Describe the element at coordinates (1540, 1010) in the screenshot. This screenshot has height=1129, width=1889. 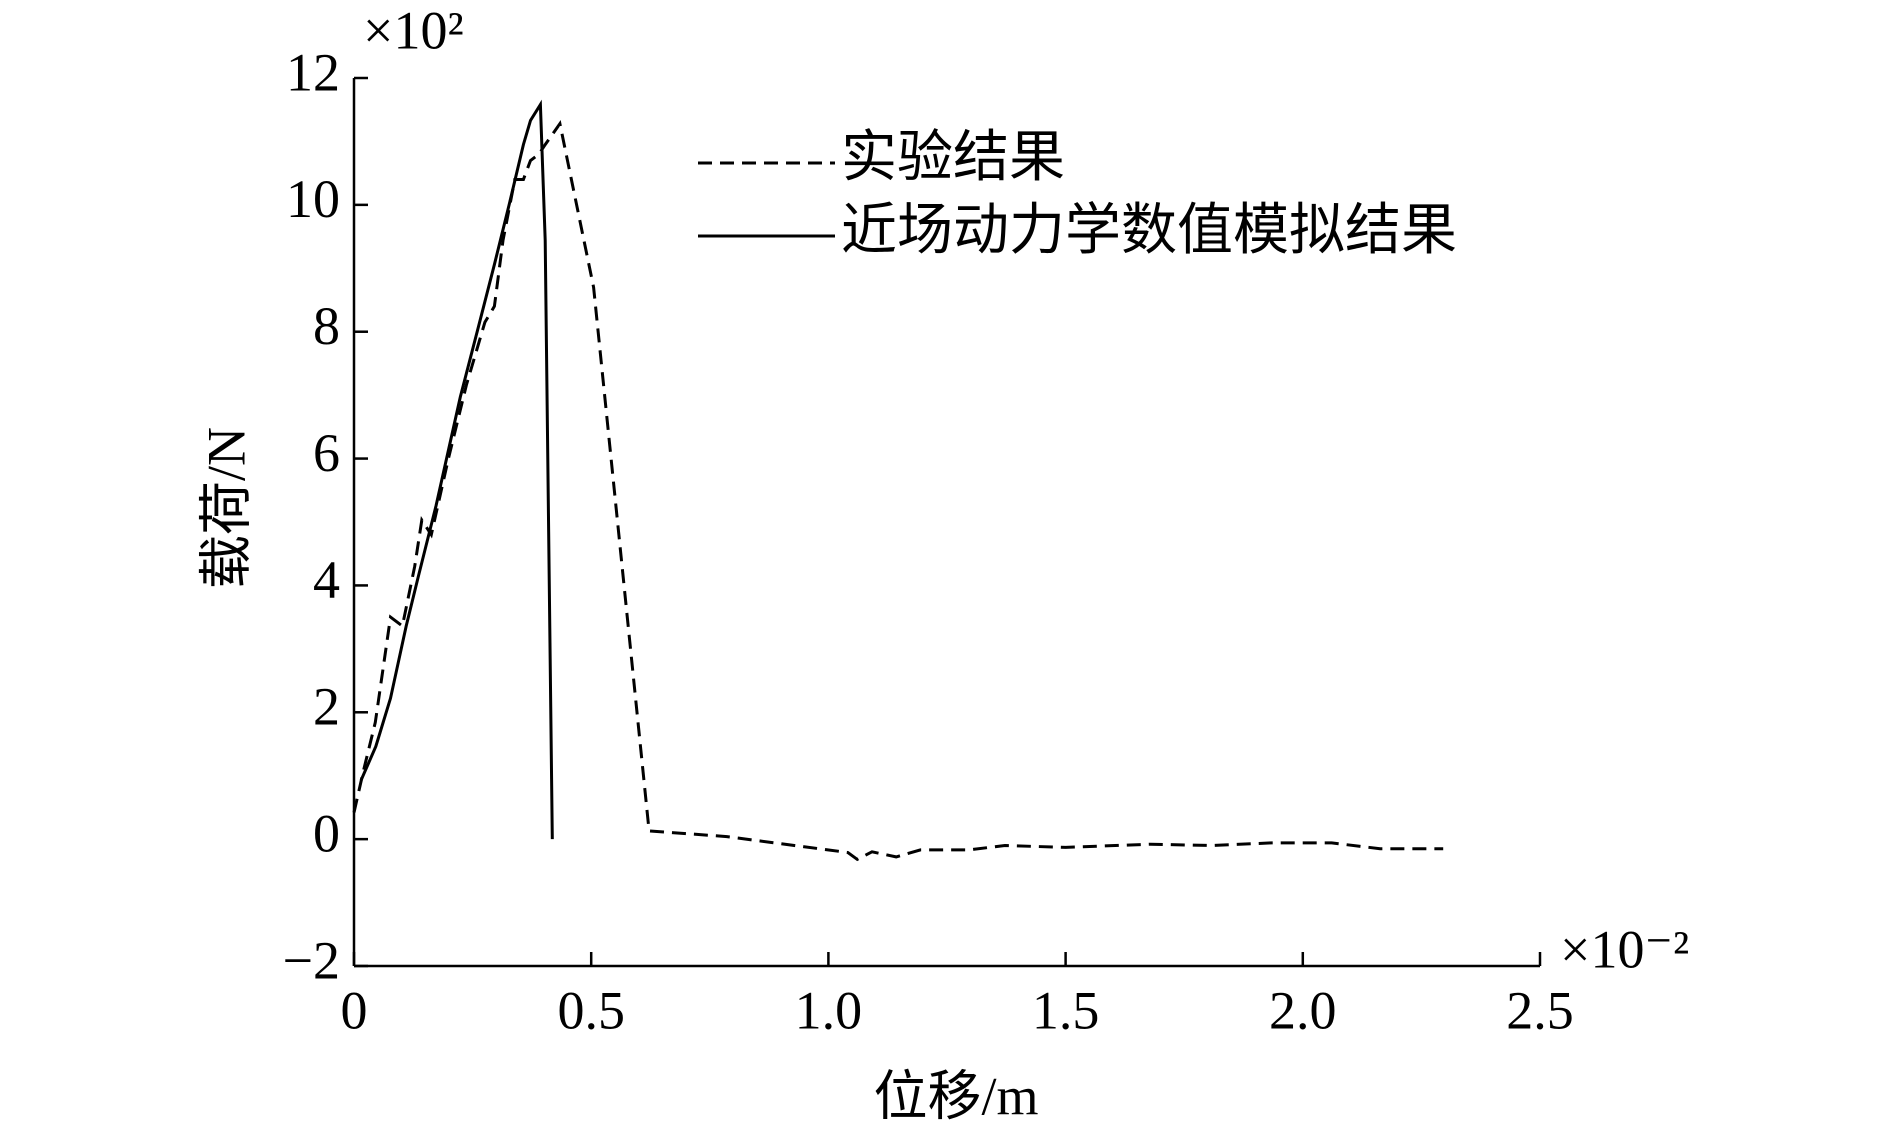
I see `x-tick-label: 2.5` at that location.